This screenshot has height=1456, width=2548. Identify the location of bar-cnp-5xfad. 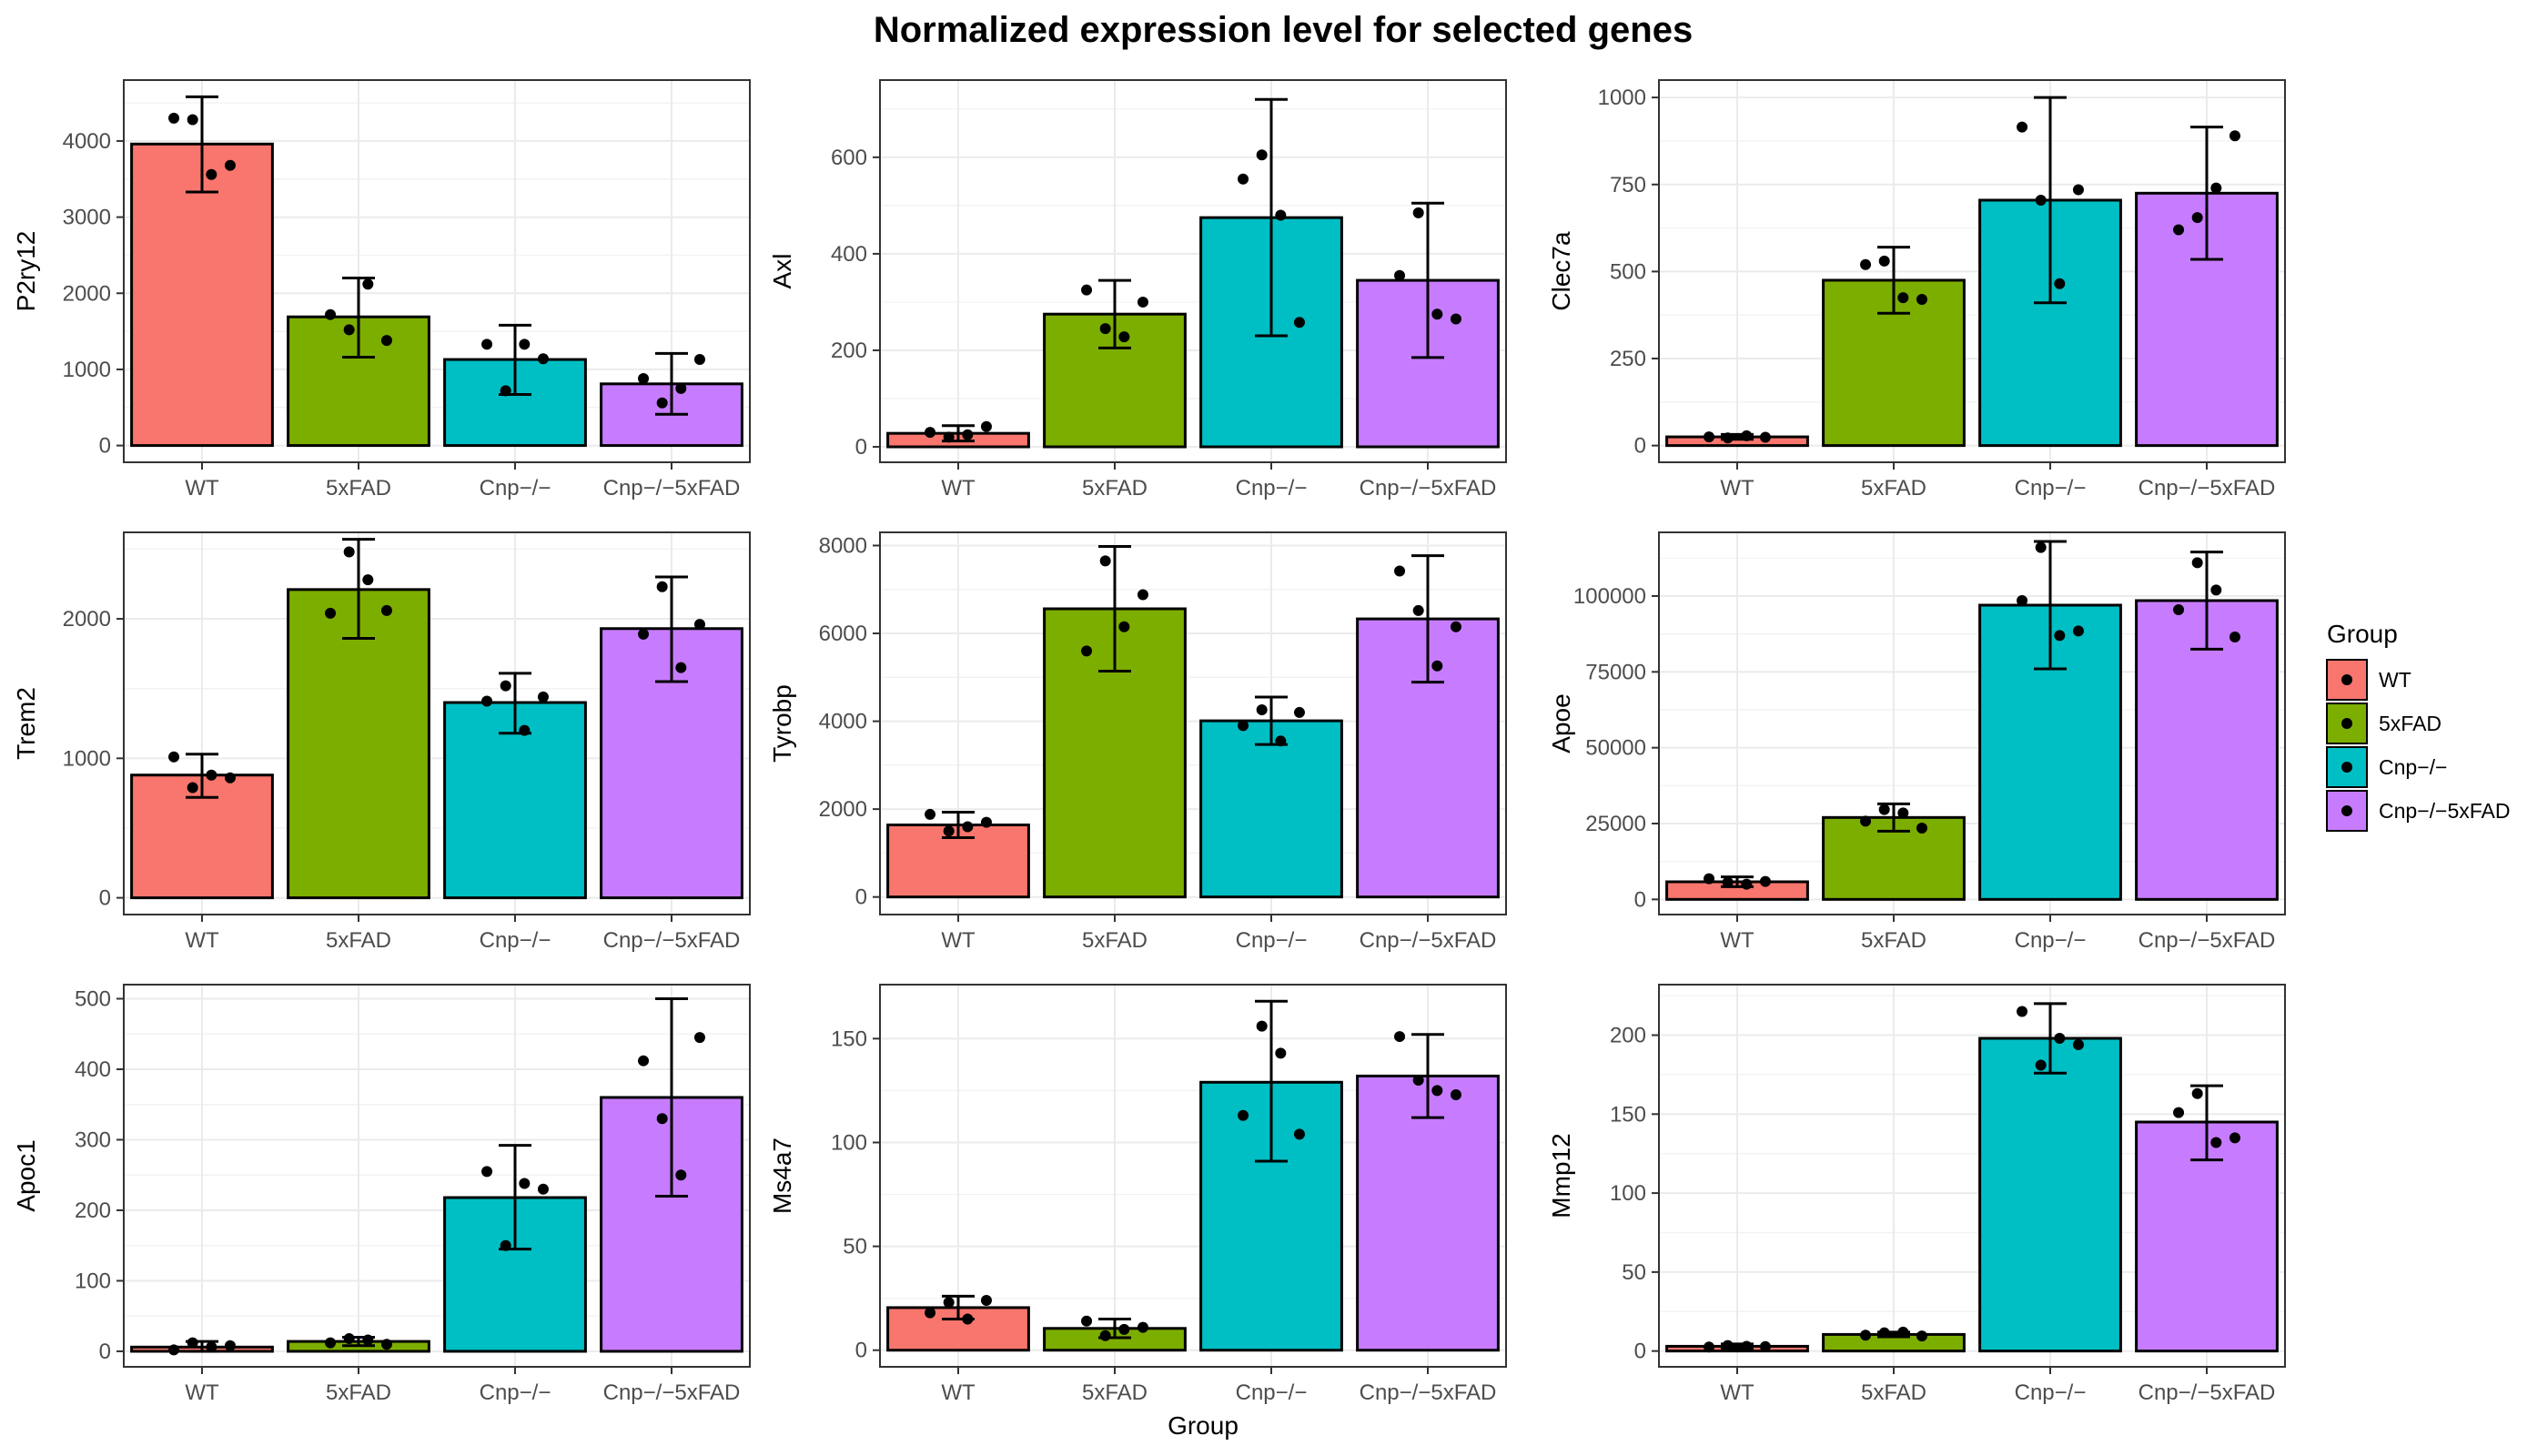
(2207, 320).